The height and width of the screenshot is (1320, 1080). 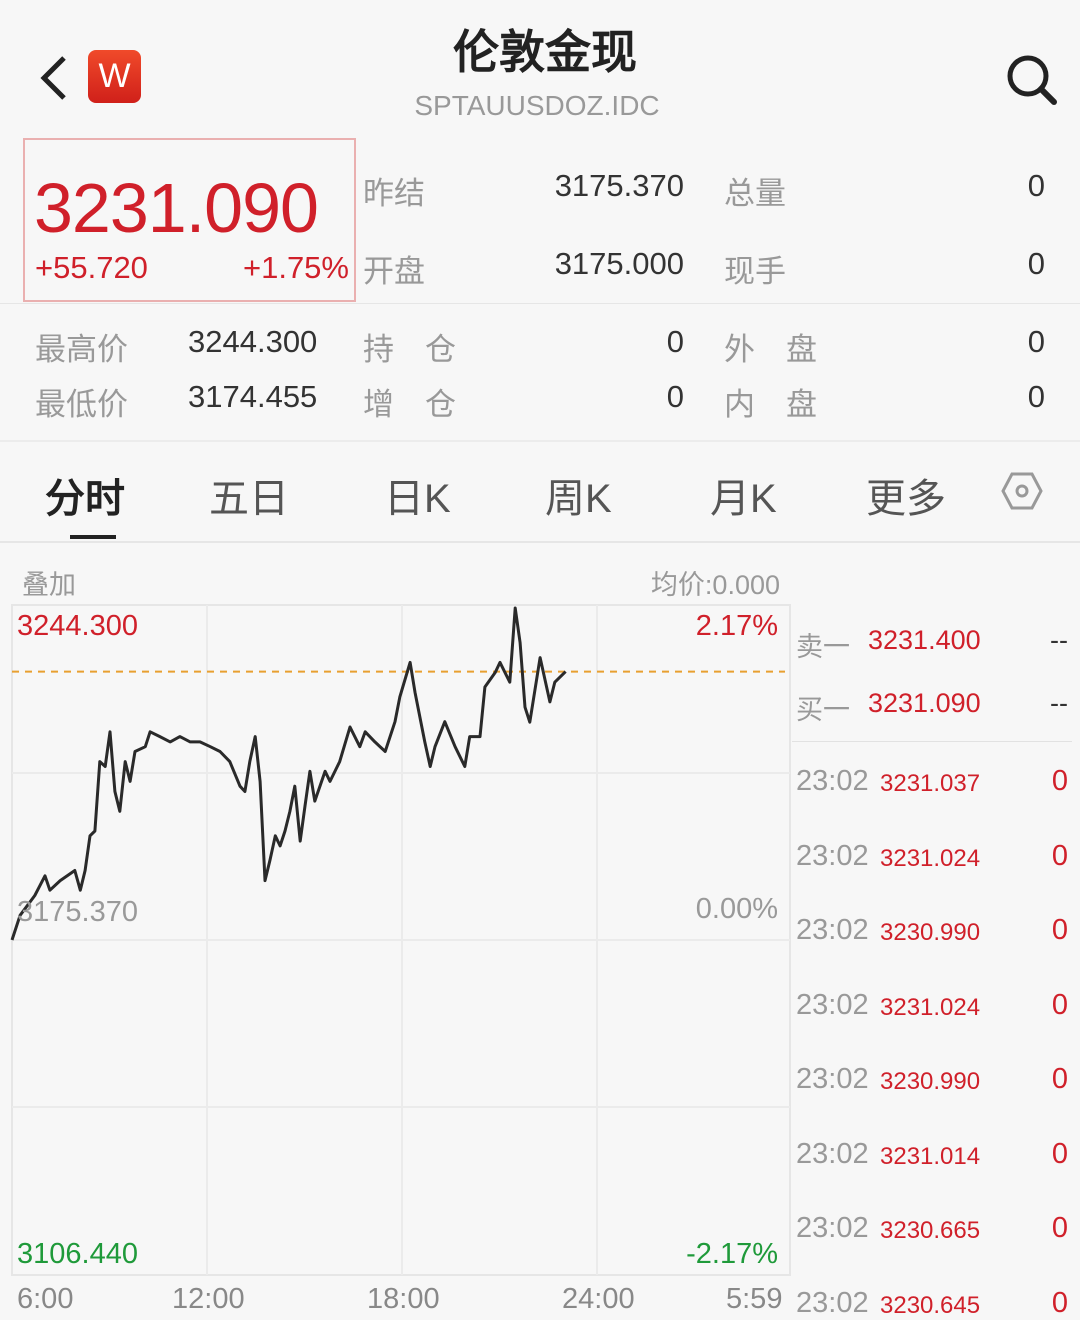 What do you see at coordinates (743, 499) in the screenshot?
I see `tab-monthly-k: 月K` at bounding box center [743, 499].